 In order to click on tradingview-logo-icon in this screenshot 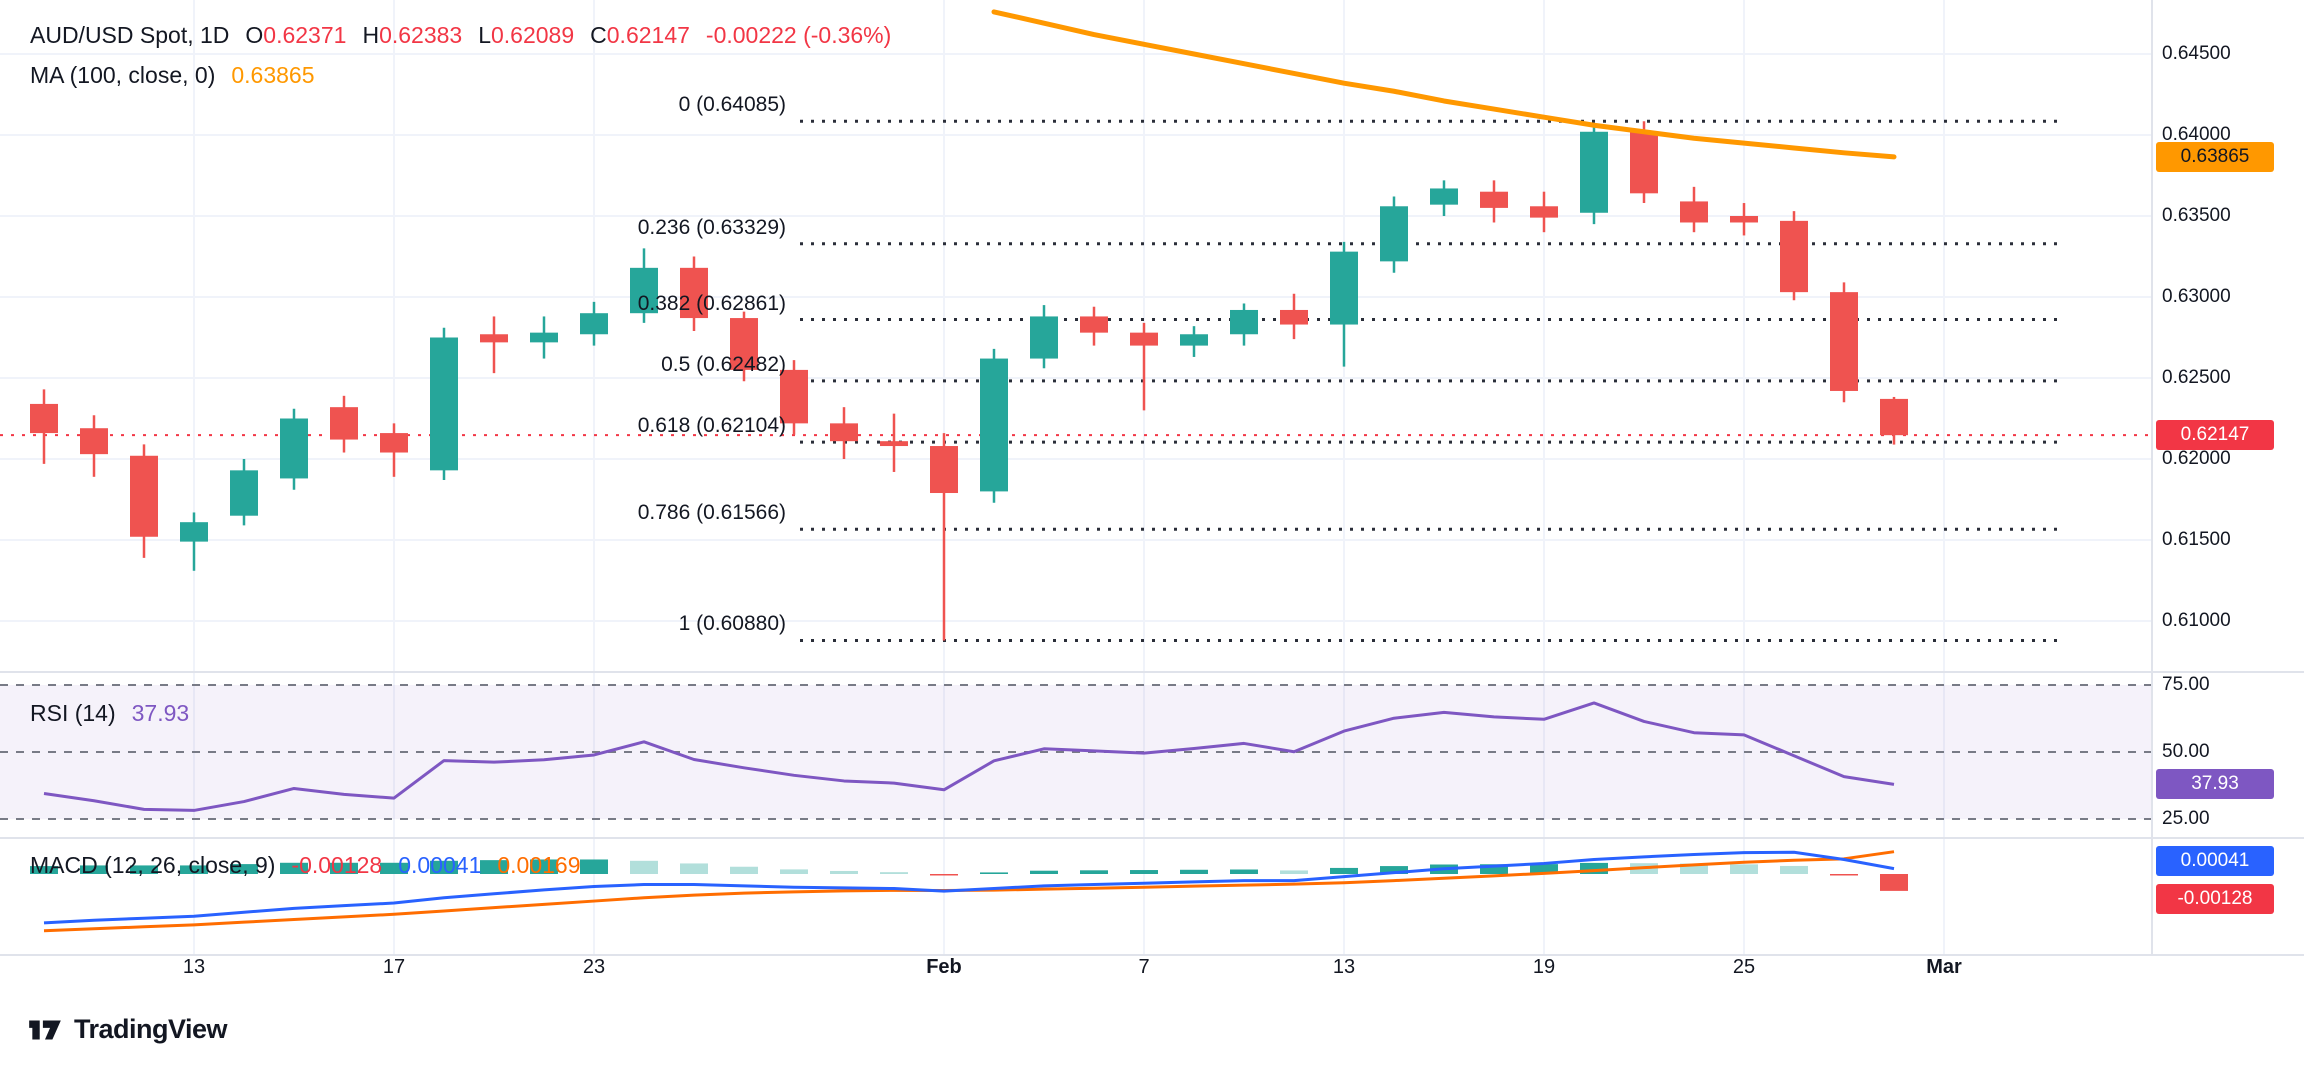, I will do `click(45, 1029)`.